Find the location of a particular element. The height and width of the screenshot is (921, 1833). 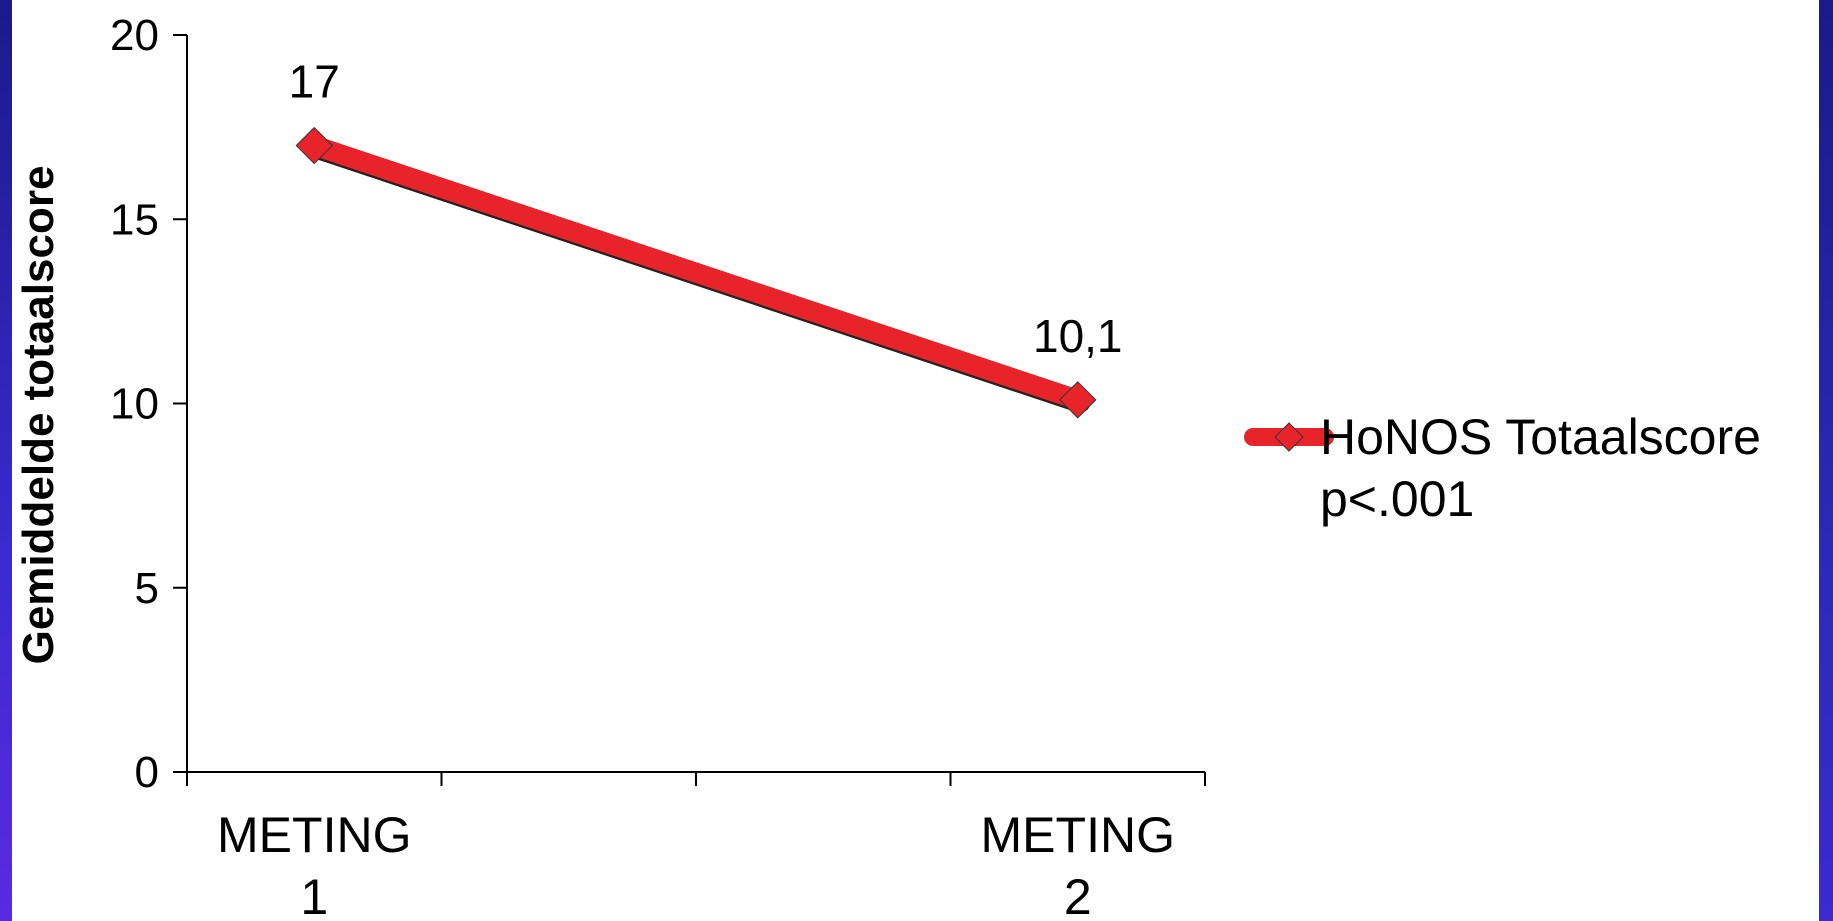

y-tick-label: 5 is located at coordinates (147, 588).